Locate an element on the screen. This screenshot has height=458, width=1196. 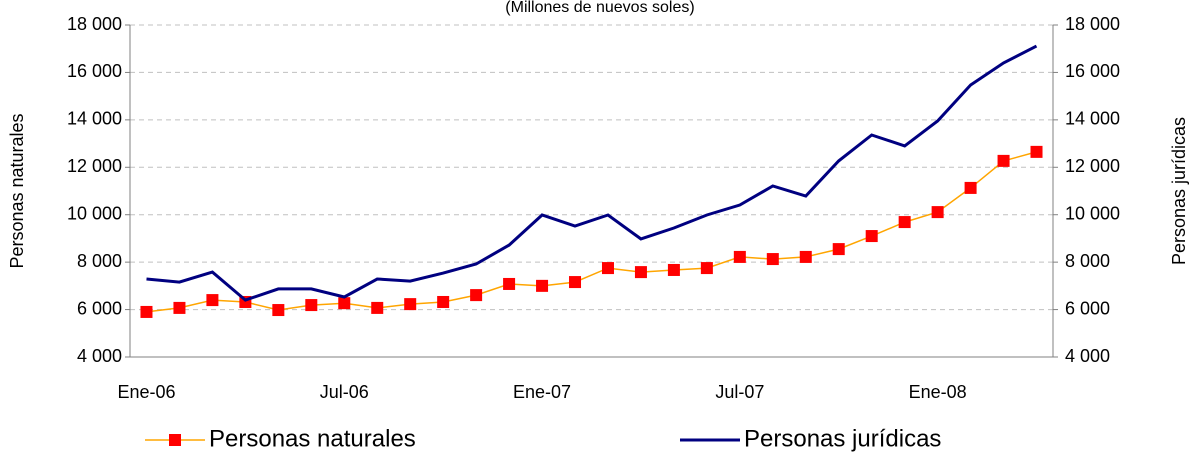
y-tick-label: 6 000 is located at coordinates (99, 308).